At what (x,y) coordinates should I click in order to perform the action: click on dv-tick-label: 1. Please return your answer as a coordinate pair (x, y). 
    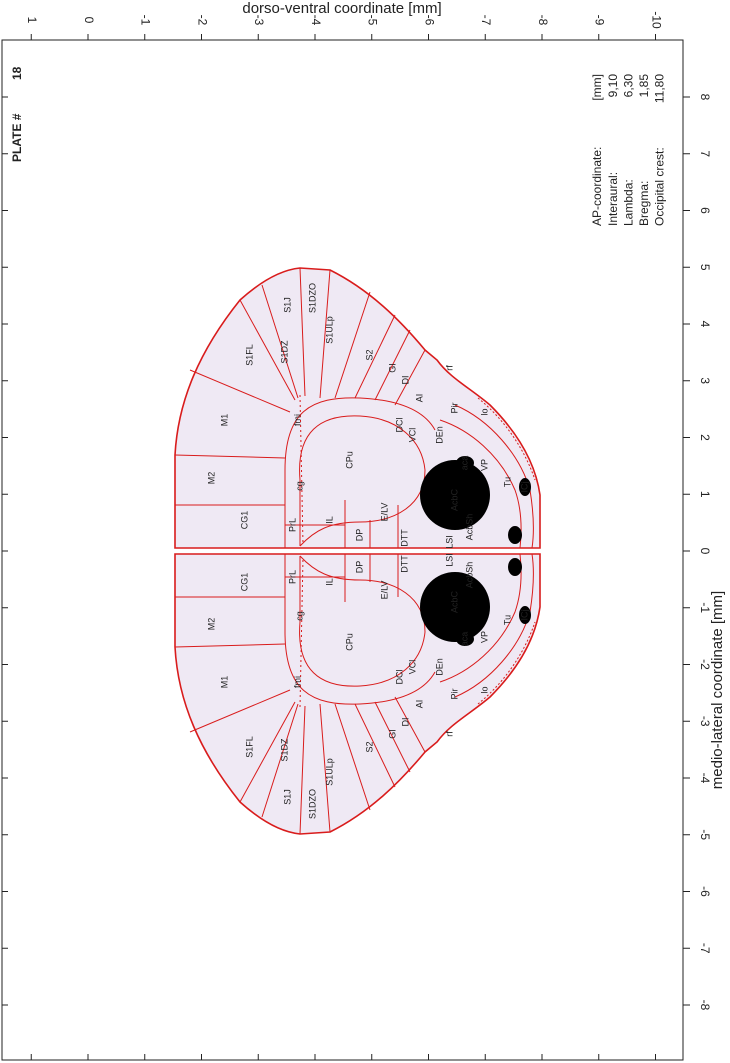
    Looking at the image, I should click on (32, 20).